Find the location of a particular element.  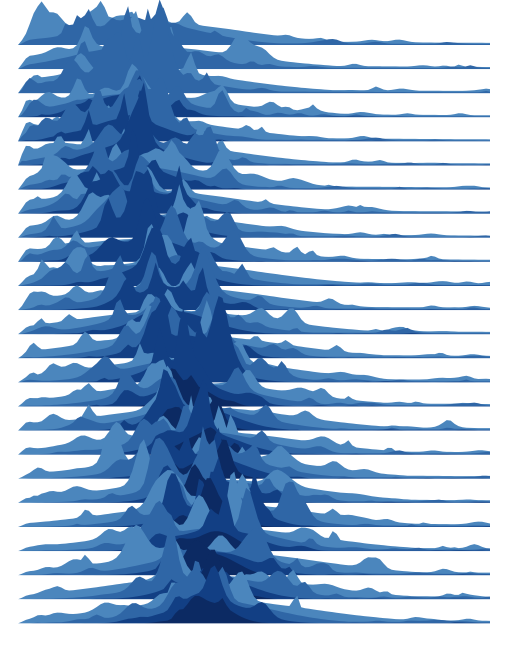

ridge-9-dark-area is located at coordinates (254, 203).